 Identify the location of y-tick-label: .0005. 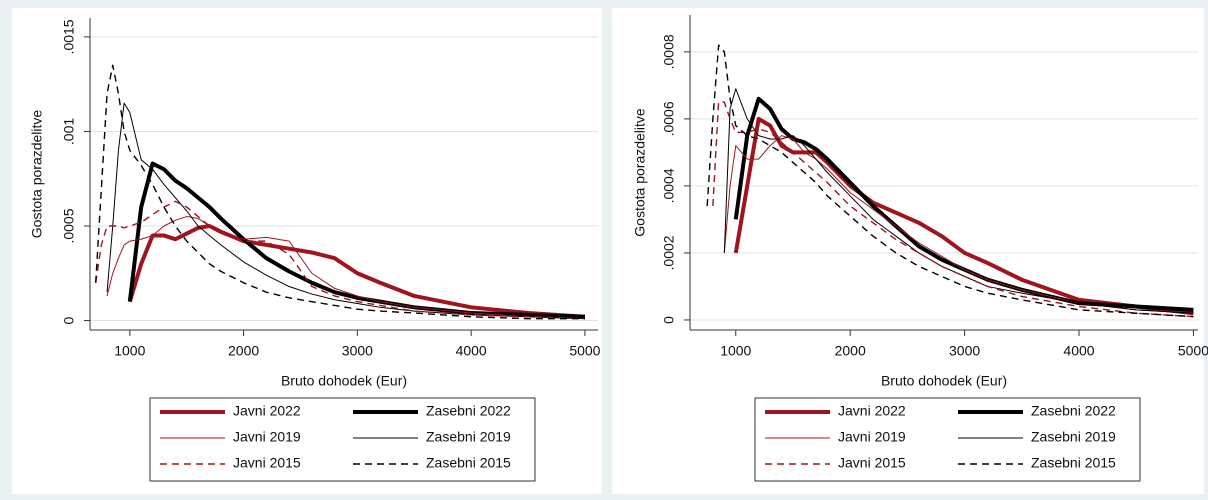
(69, 225).